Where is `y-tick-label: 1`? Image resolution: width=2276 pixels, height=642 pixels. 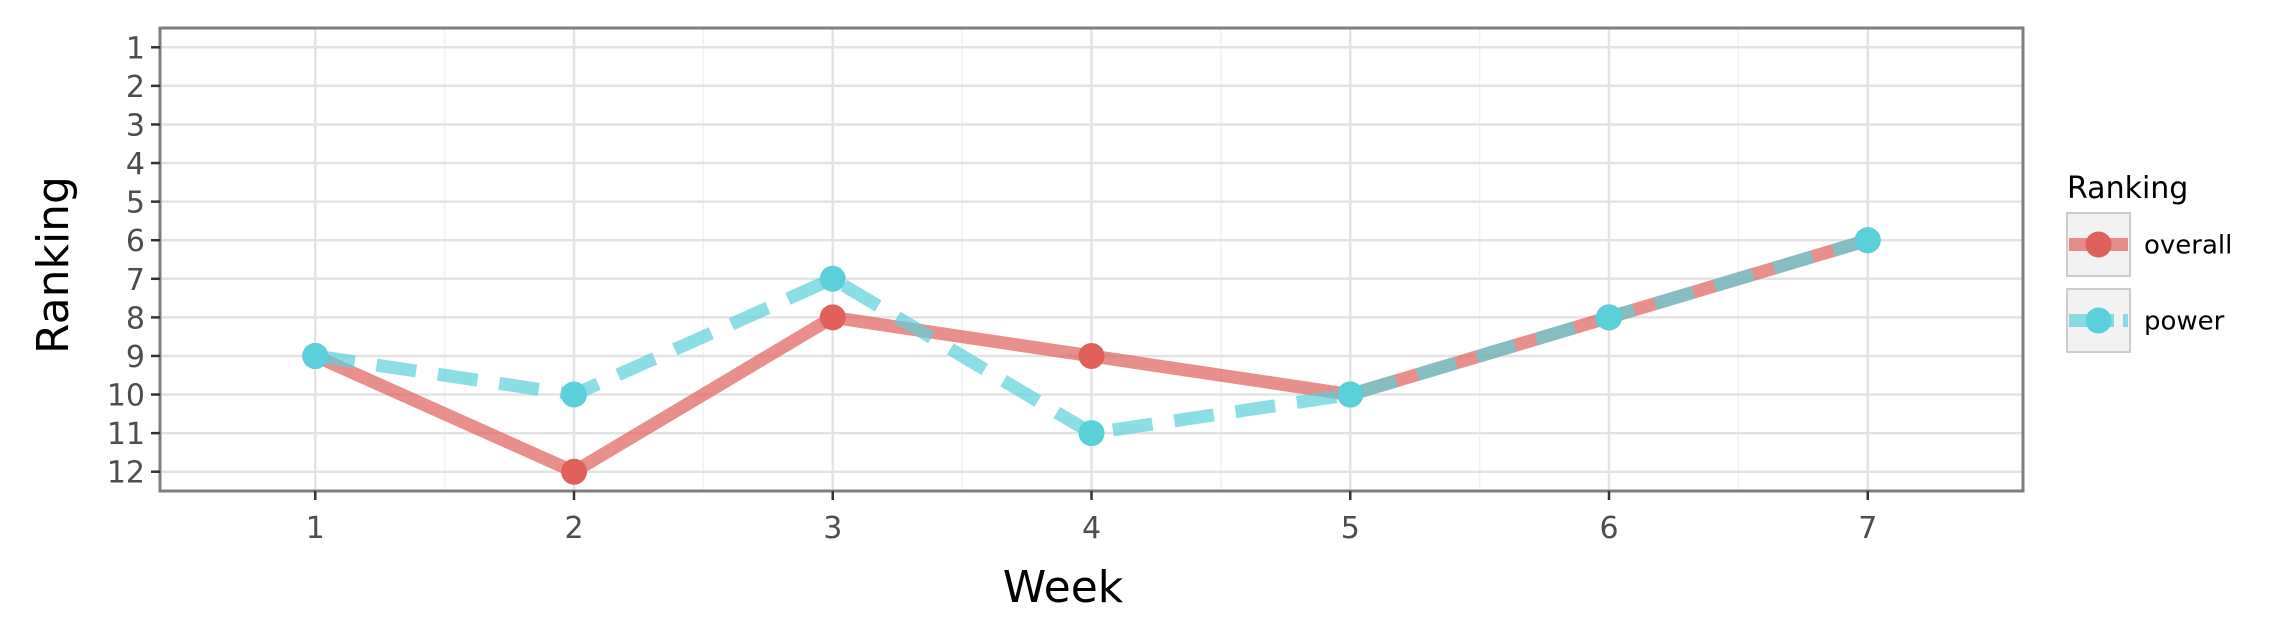
y-tick-label: 1 is located at coordinates (135, 48).